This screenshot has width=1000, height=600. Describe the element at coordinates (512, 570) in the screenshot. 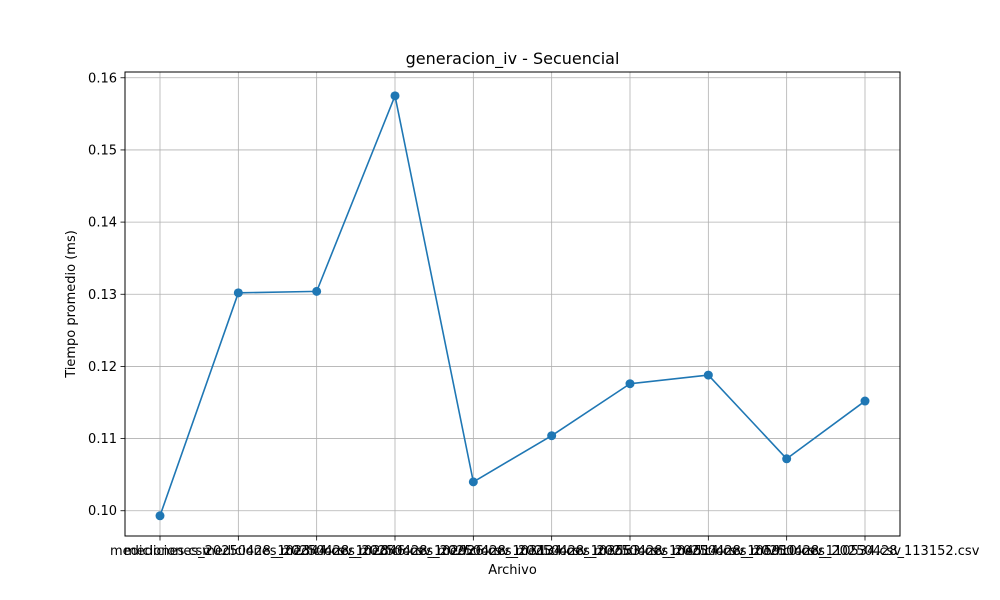

I see `x-axis-title: Archivo` at that location.